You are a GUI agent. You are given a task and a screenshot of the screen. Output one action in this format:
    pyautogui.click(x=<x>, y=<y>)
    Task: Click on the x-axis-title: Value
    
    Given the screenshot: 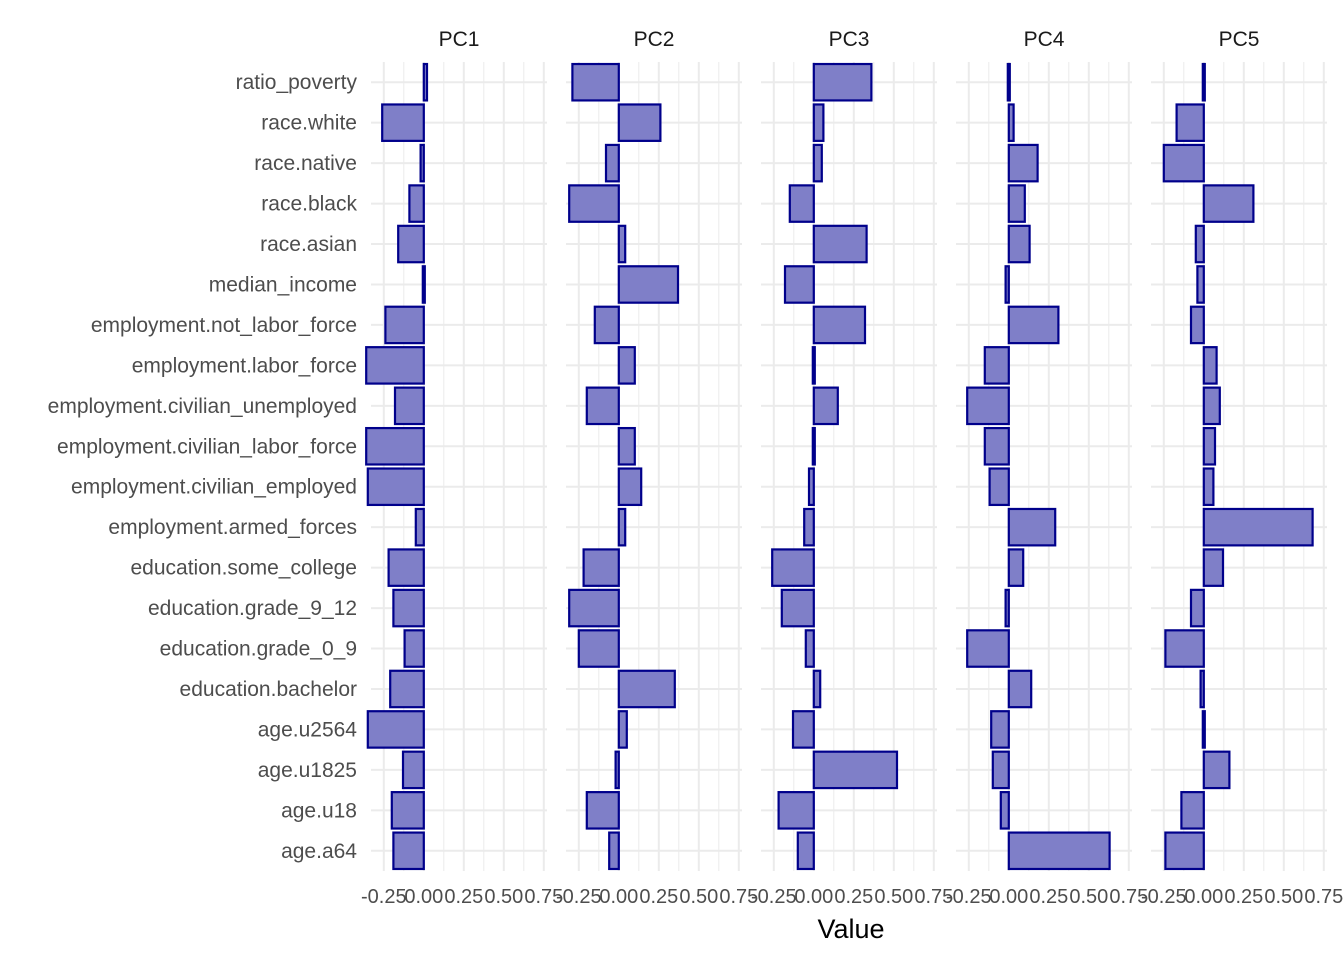 What is the action you would take?
    pyautogui.click(x=850, y=929)
    